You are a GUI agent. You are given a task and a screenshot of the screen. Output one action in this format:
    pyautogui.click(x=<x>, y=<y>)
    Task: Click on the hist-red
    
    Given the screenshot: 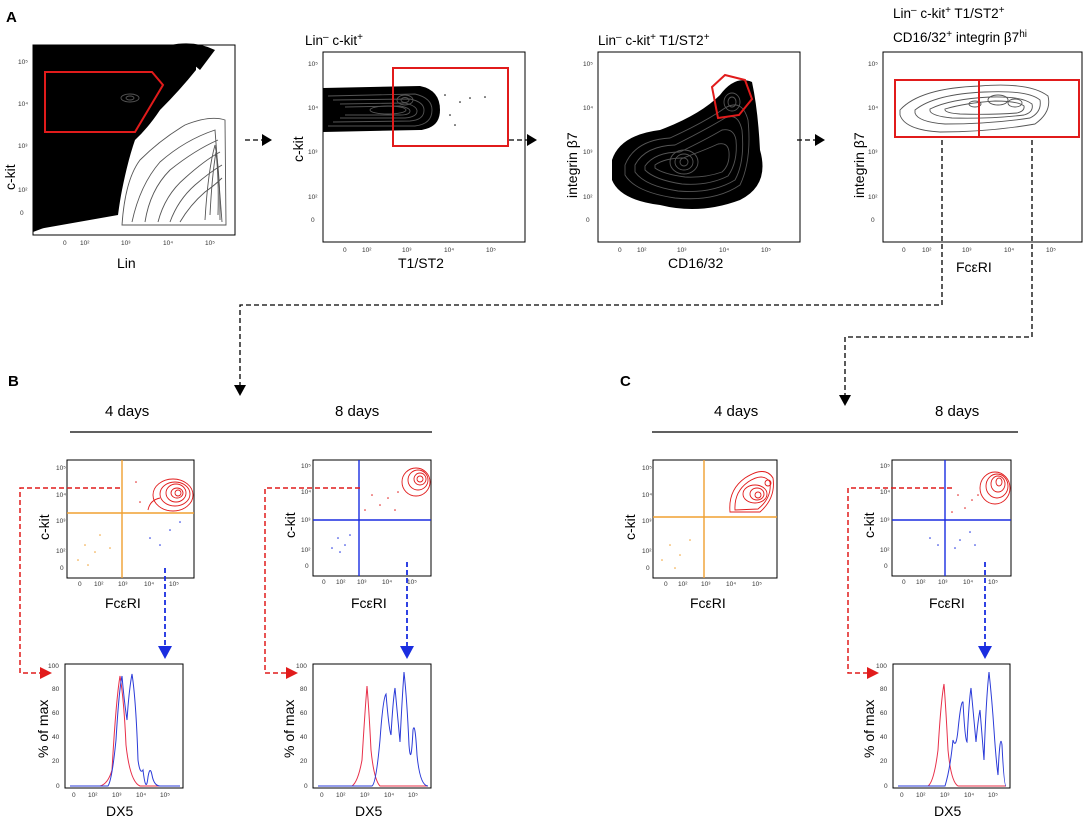 What is the action you would take?
    pyautogui.click(x=373, y=736)
    